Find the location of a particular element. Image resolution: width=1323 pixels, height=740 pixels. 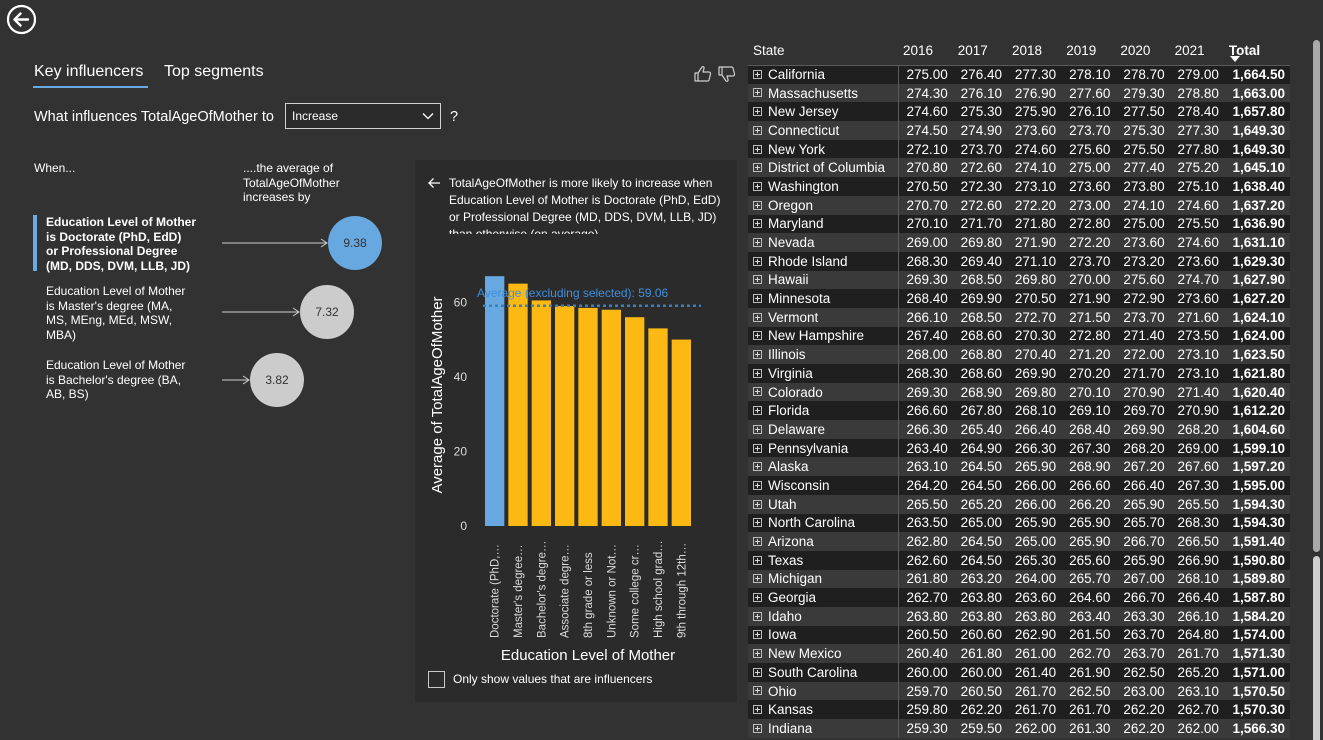

table-scrollbar is located at coordinates (1316, 388).